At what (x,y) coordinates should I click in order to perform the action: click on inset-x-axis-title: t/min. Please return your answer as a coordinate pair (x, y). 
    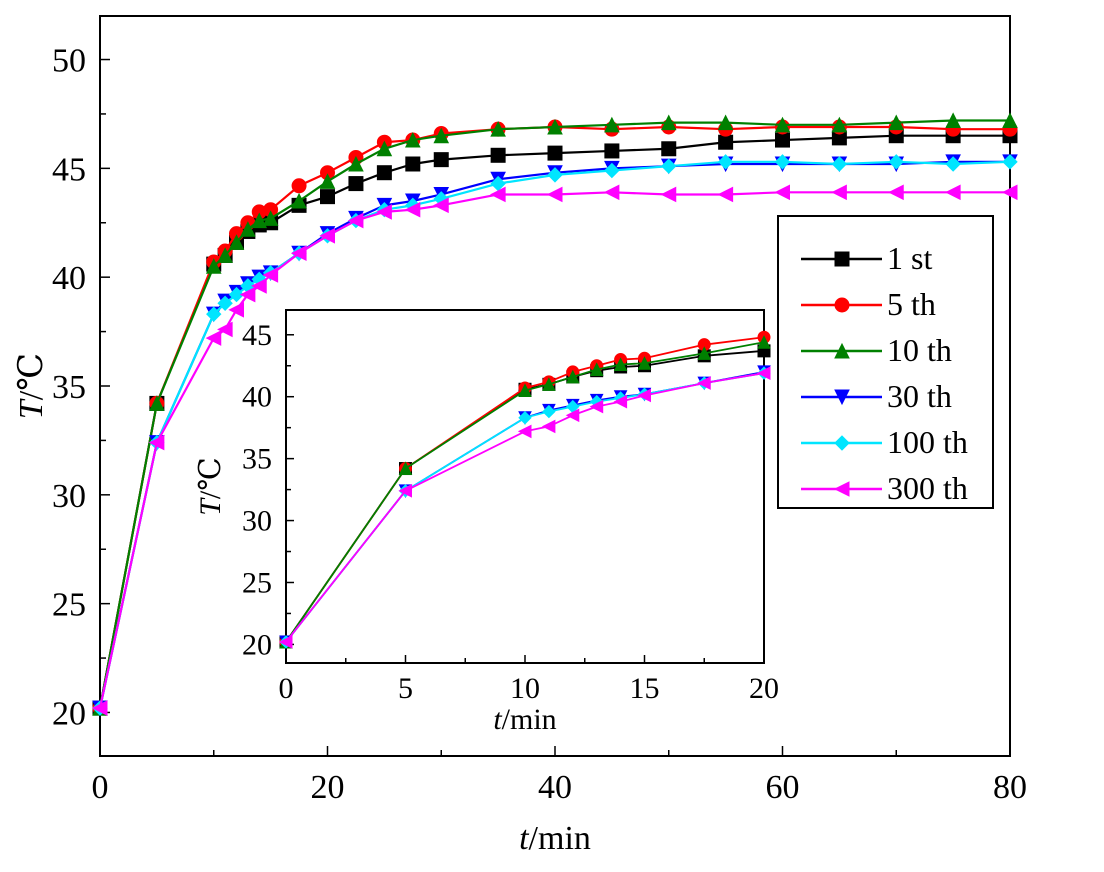
    Looking at the image, I should click on (524, 719).